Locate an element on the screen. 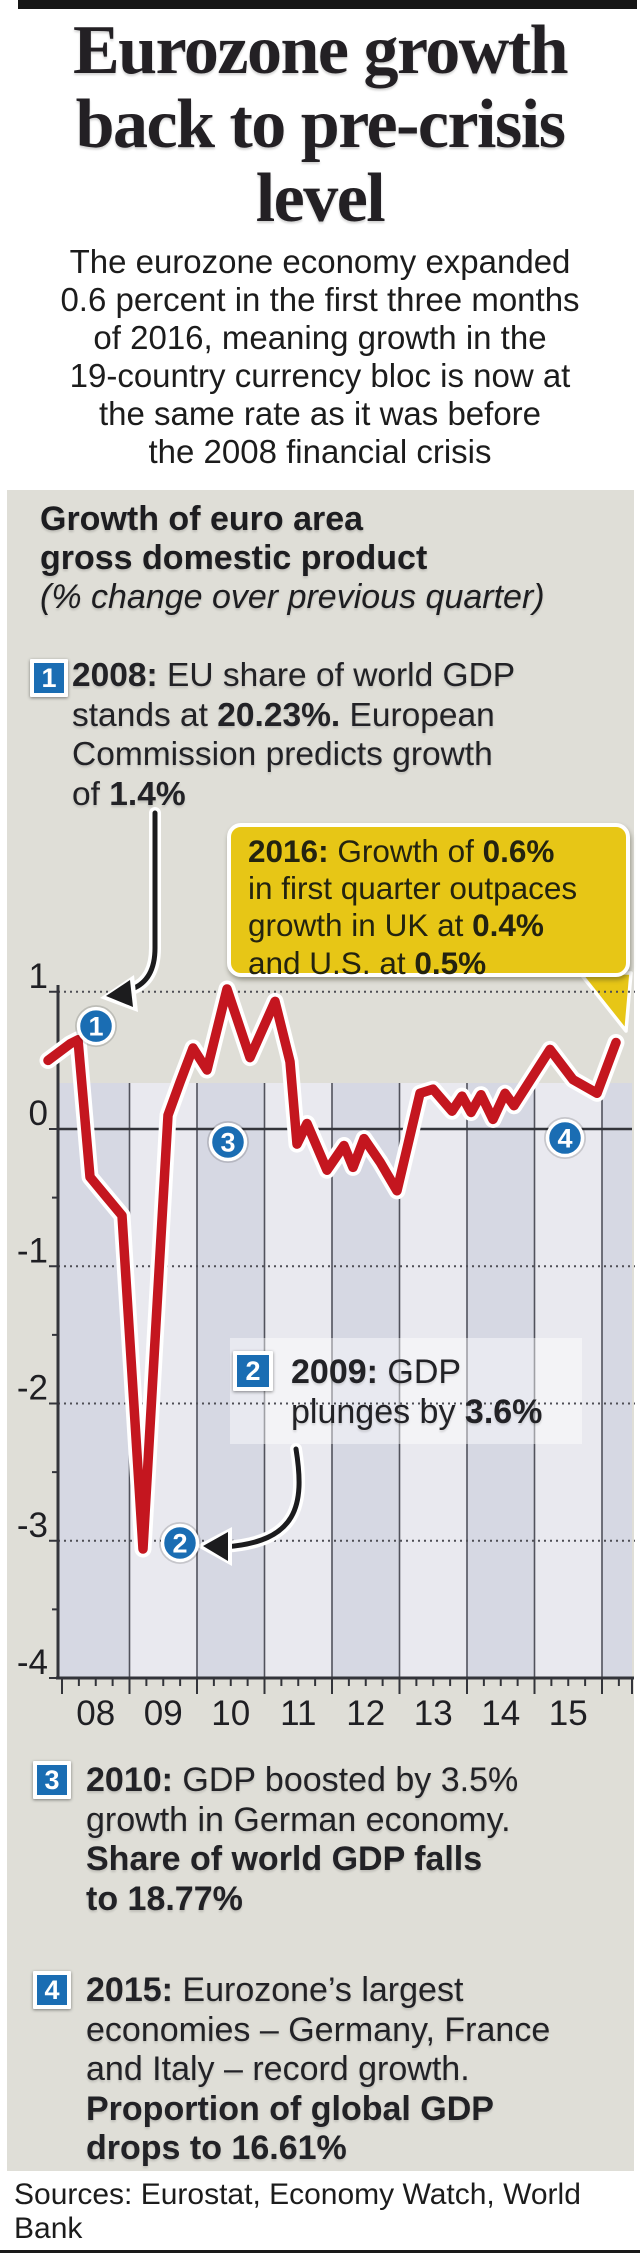 This screenshot has height=2268, width=640. annotation-line: 2008: EU share of world GDP is located at coordinates (294, 675).